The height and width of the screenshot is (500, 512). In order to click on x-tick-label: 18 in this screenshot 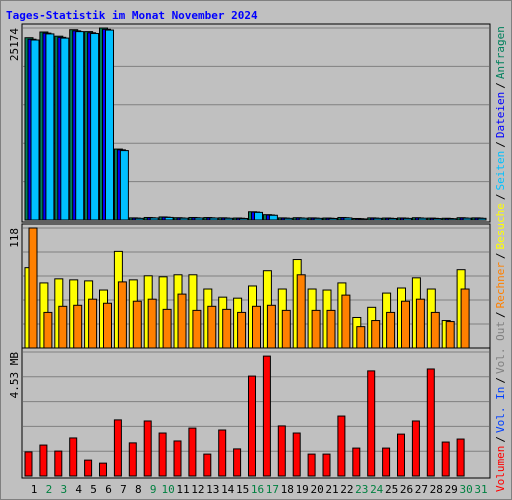, I will do `click(287, 489)`.